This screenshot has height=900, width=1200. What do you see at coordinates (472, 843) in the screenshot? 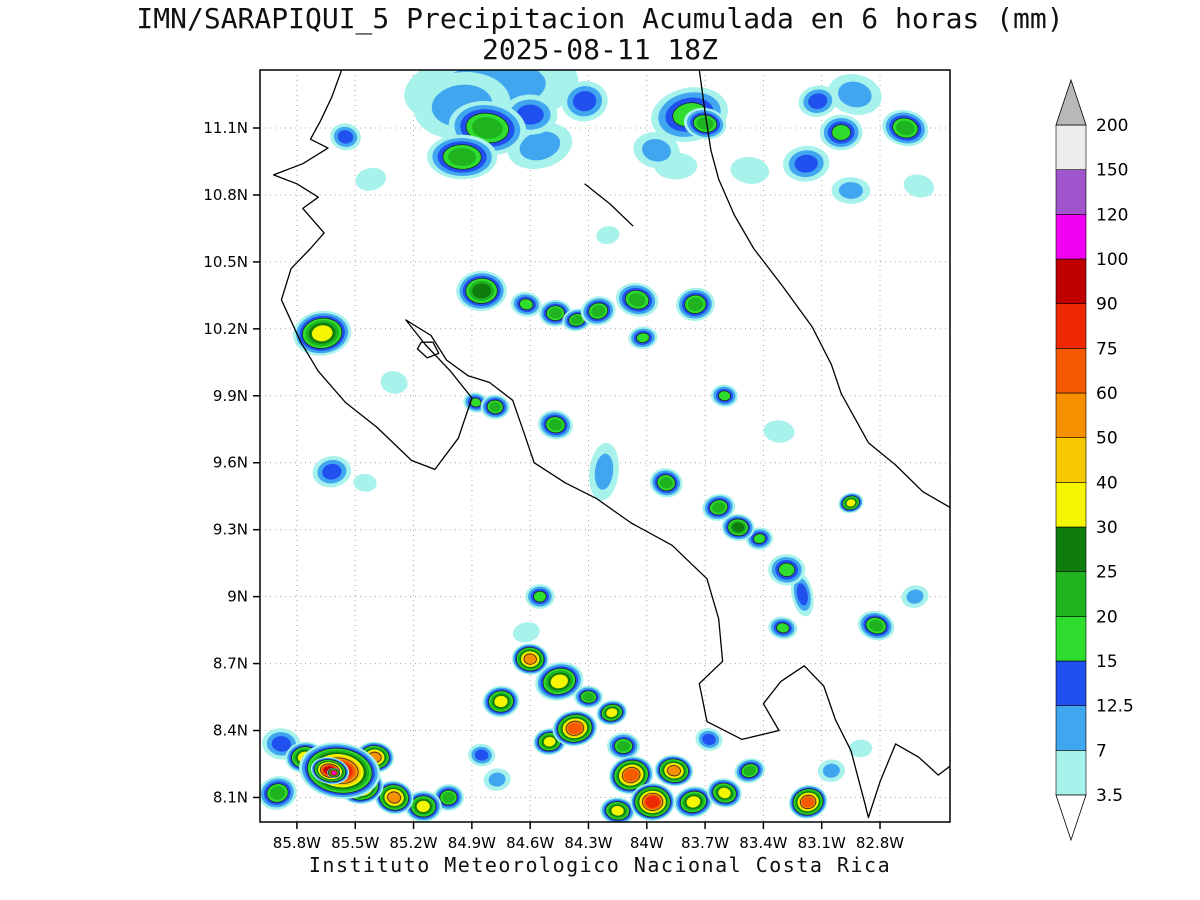
I see `x-tick-label: 84.9W` at bounding box center [472, 843].